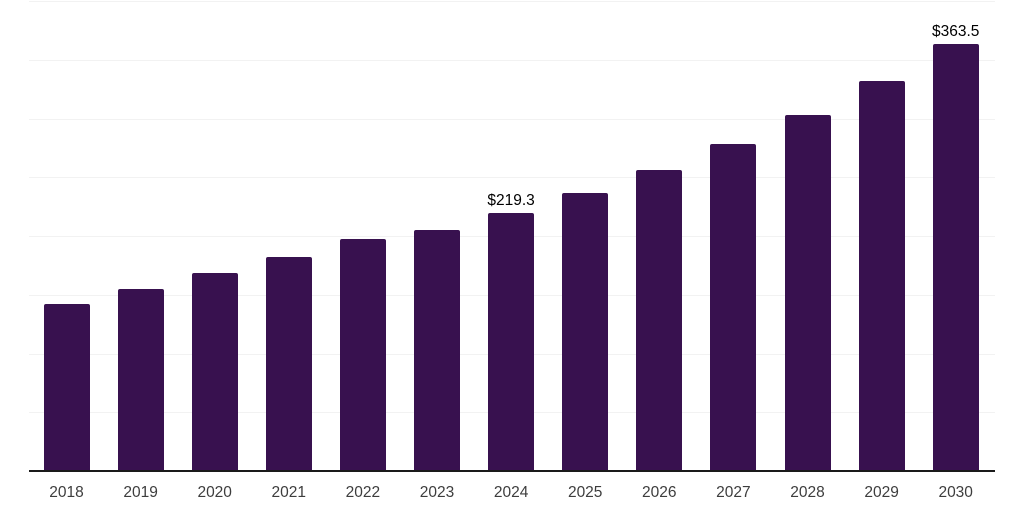 This screenshot has width=1024, height=512. I want to click on x-tick-label-2026: 2026, so click(659, 492).